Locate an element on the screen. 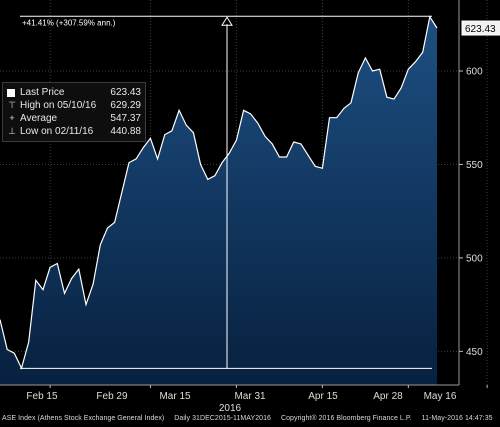  legend-low: ⊥ Low on 02/11/16 440.88 is located at coordinates (74, 131).